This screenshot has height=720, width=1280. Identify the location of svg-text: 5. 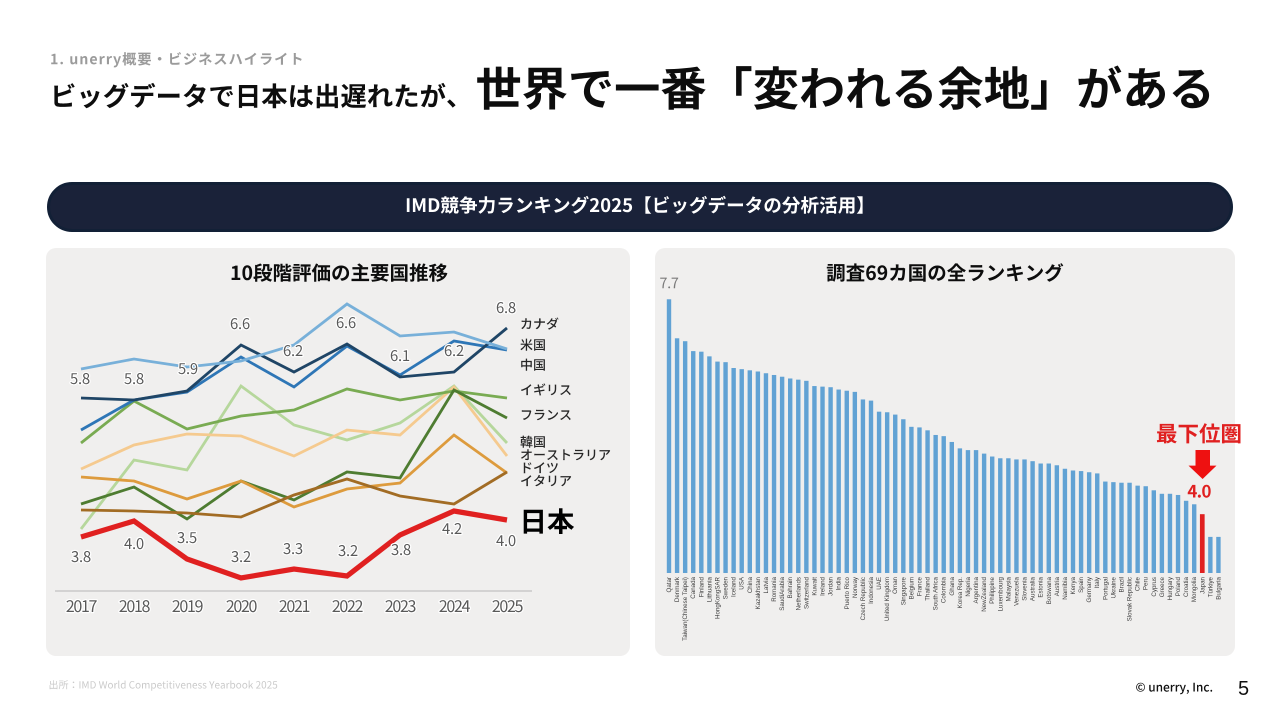
(1243, 689).